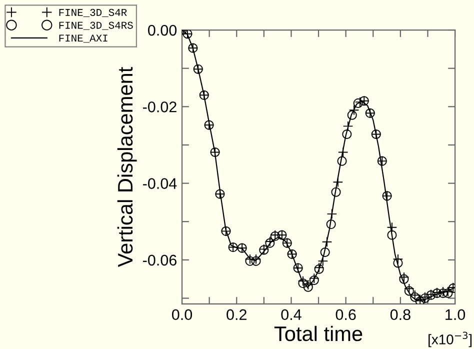 This screenshot has width=474, height=349. What do you see at coordinates (450, 340) in the screenshot?
I see `text: [x10$^{−3}$]` at bounding box center [450, 340].